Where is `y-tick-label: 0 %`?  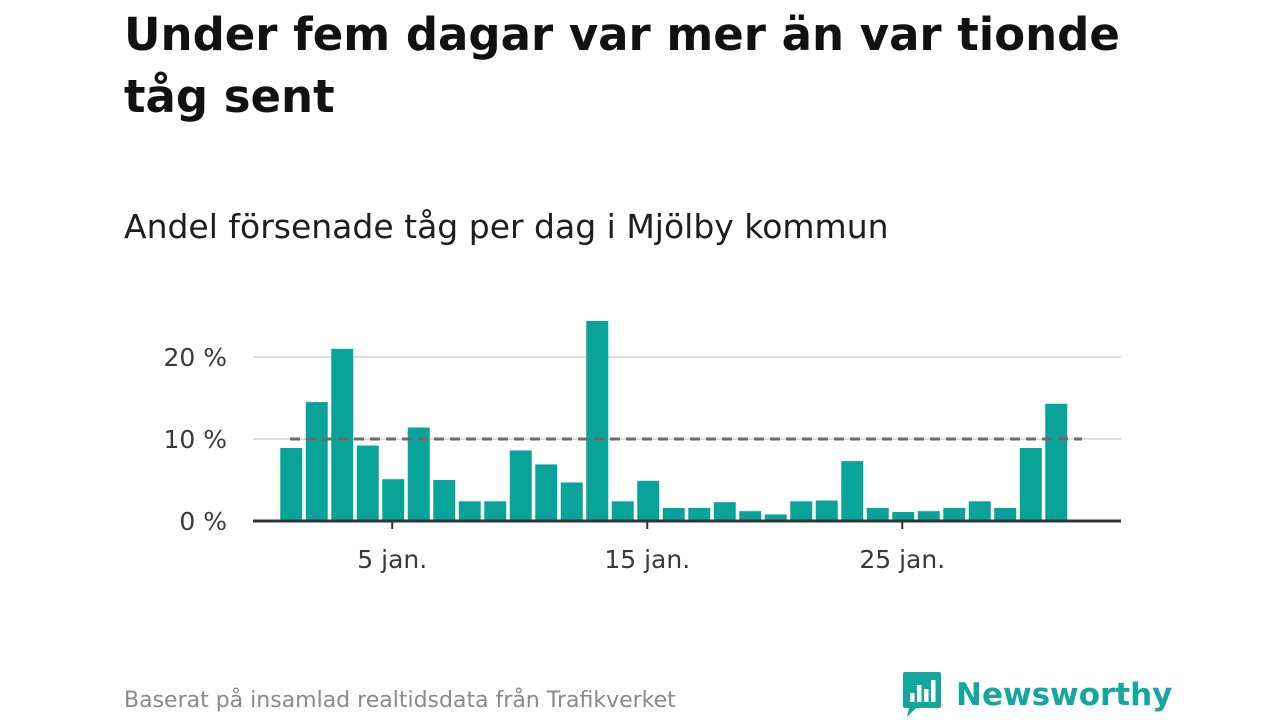 y-tick-label: 0 % is located at coordinates (203, 521).